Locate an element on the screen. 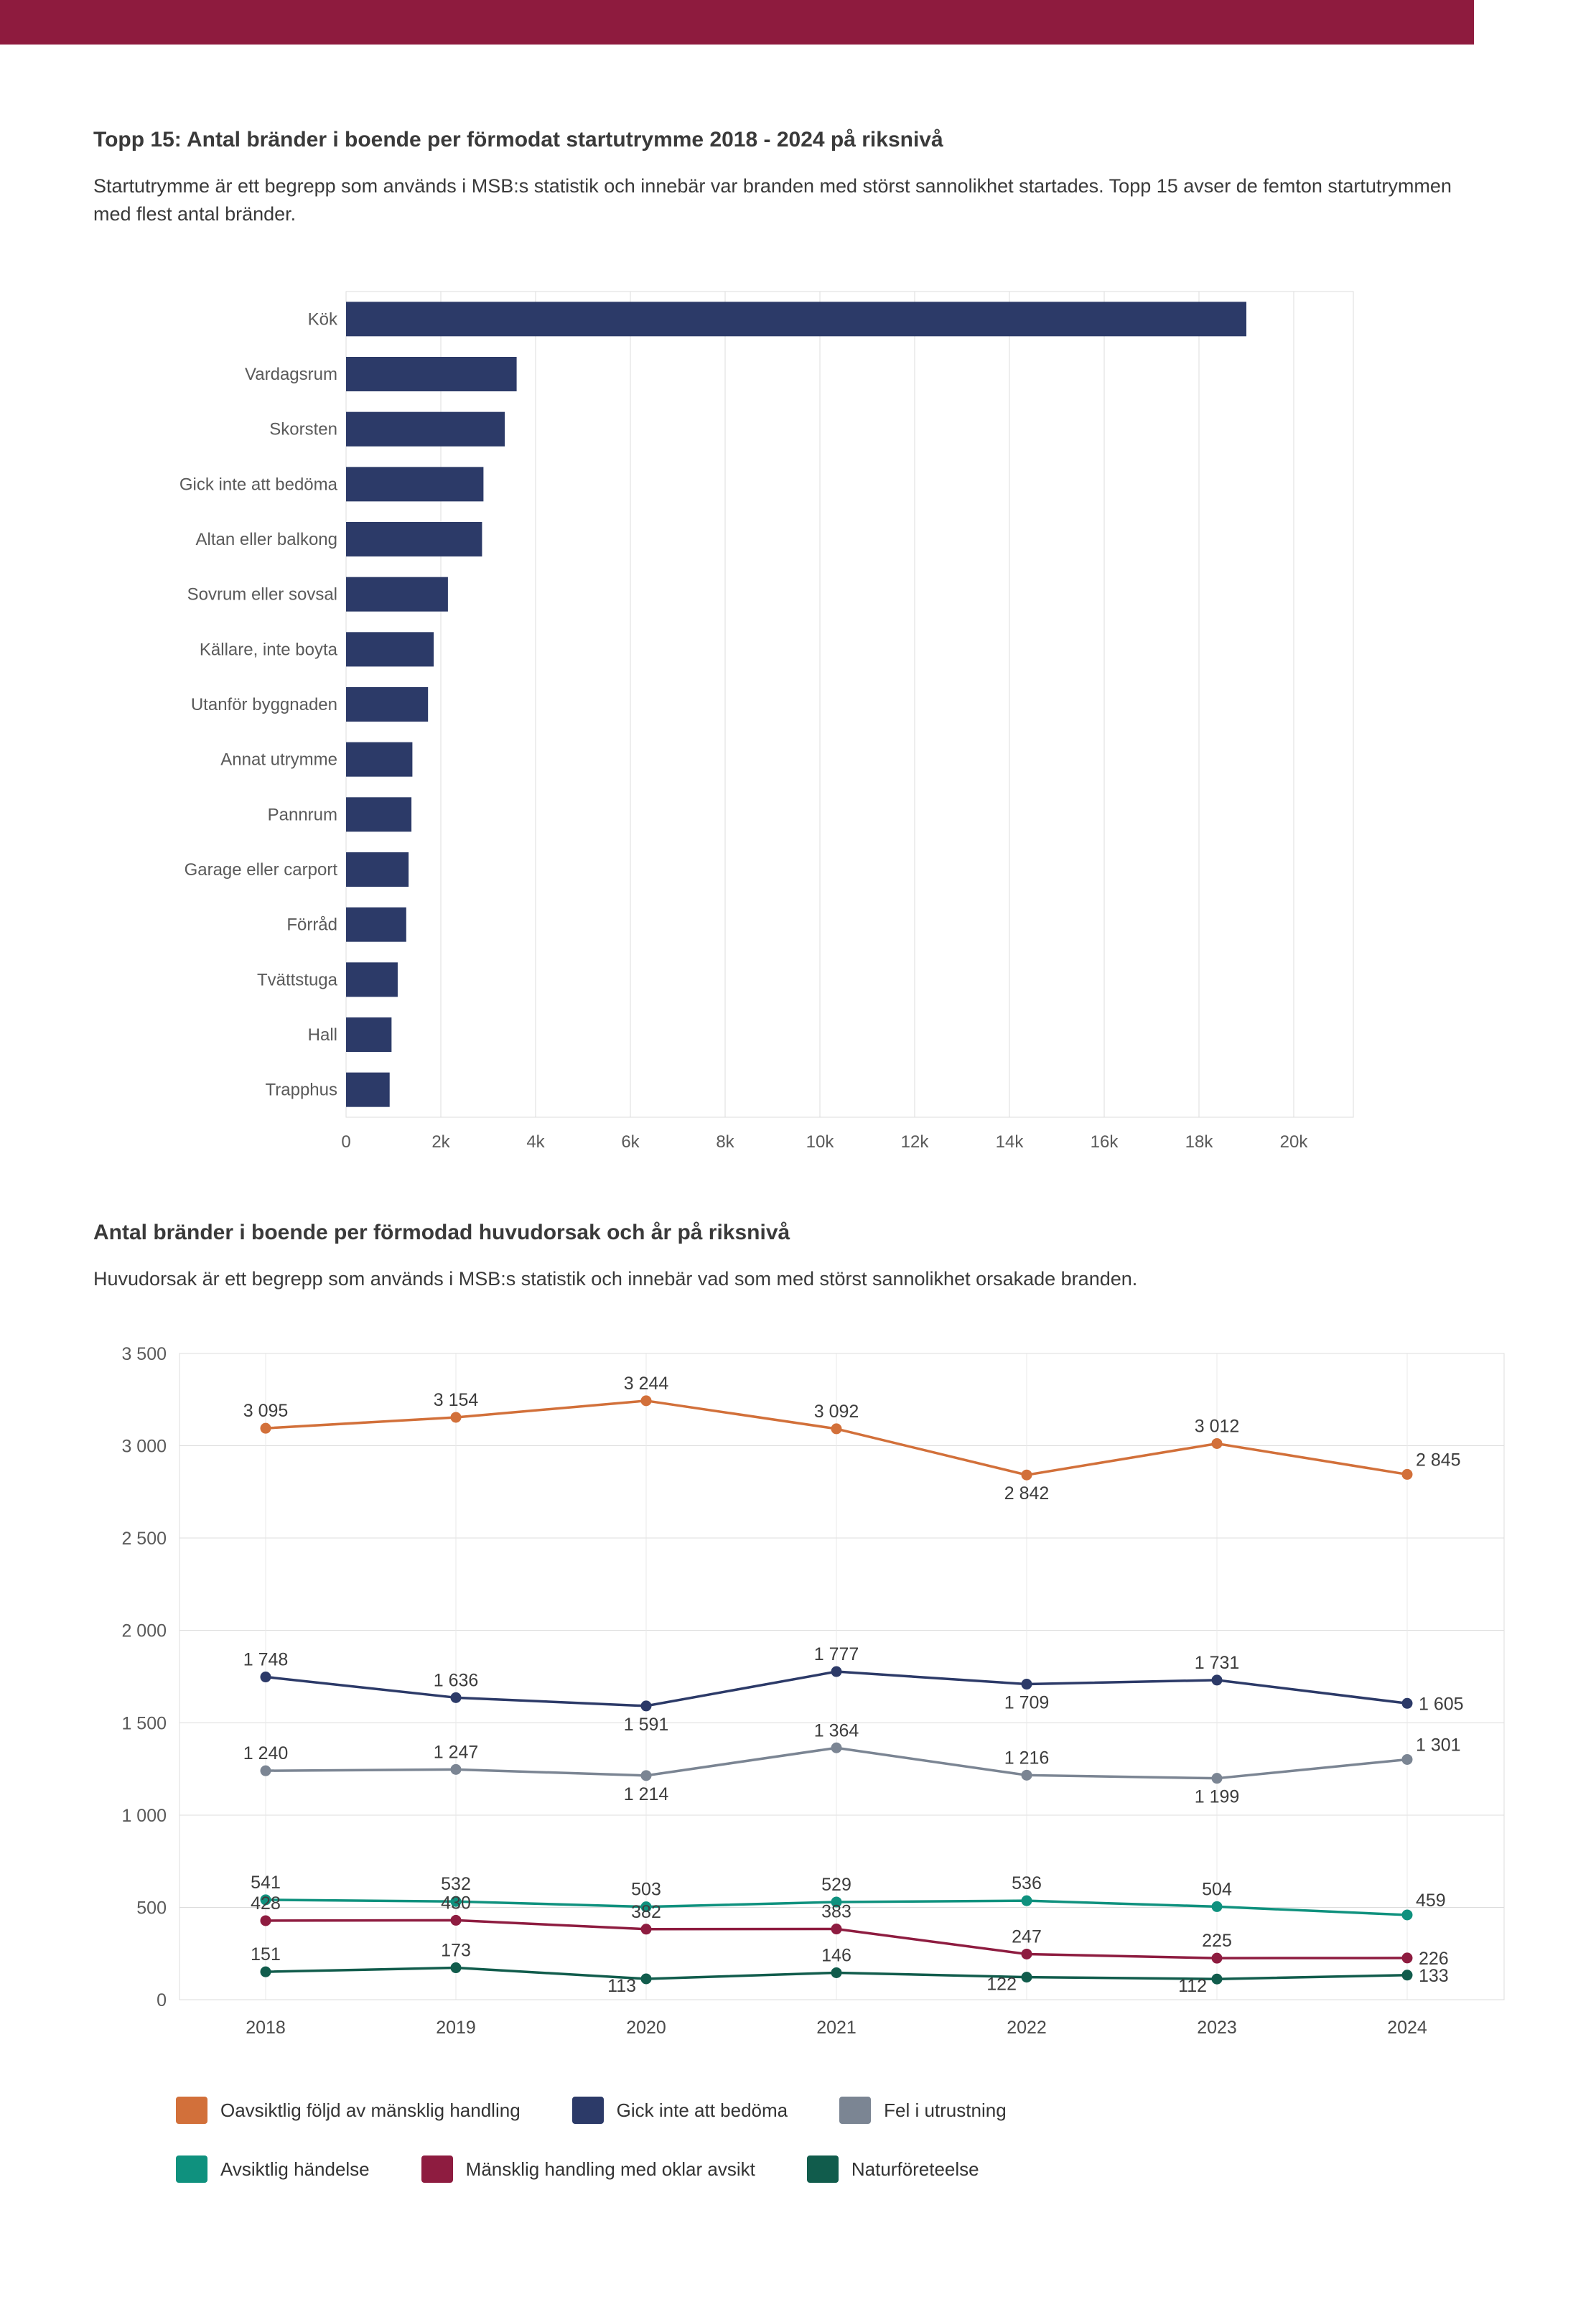 This screenshot has height=2307, width=1596. category-label: Altan eller balkong is located at coordinates (266, 539).